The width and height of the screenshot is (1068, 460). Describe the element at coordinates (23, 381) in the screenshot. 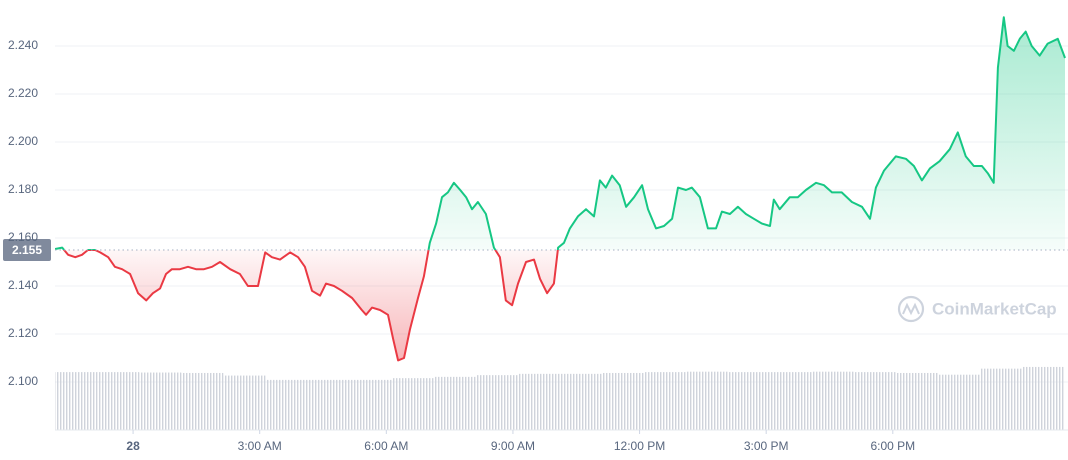

I see `y-tick-label: 2.100` at that location.